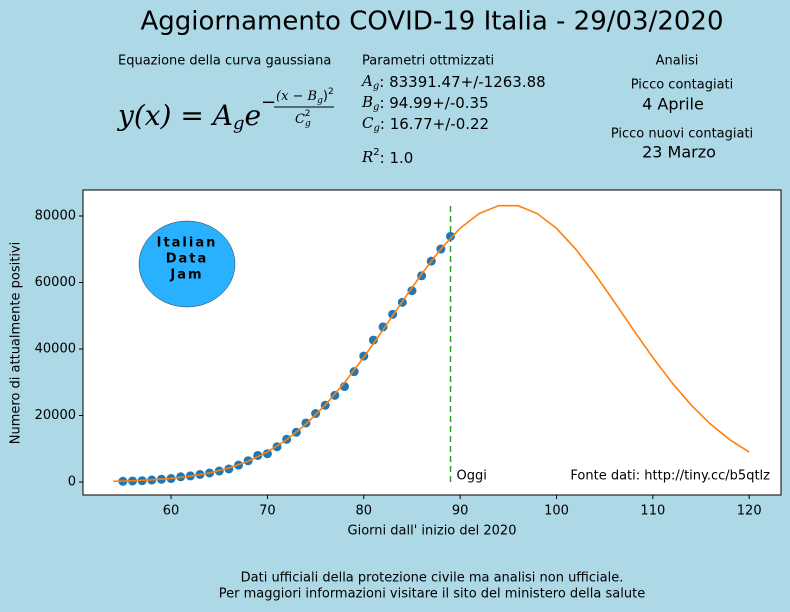  What do you see at coordinates (652, 511) in the screenshot?
I see `x-tick-label: 110` at bounding box center [652, 511].